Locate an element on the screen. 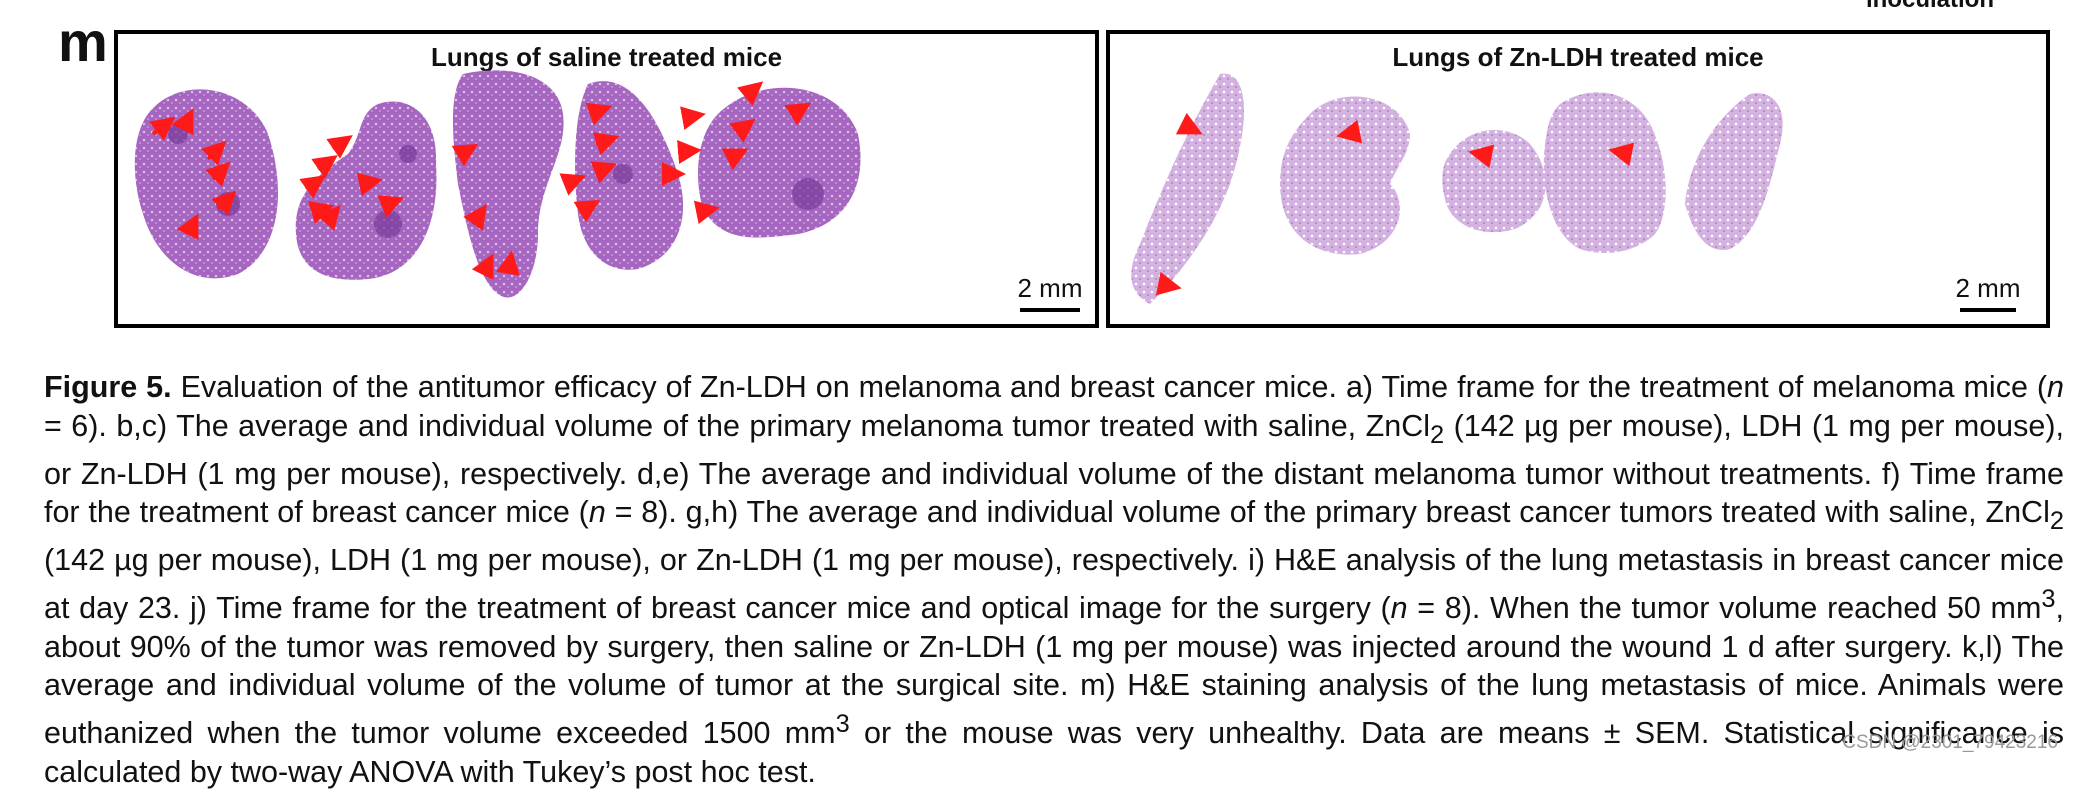 The image size is (2076, 792). saline-scale-label: 2 mm is located at coordinates (1050, 288).